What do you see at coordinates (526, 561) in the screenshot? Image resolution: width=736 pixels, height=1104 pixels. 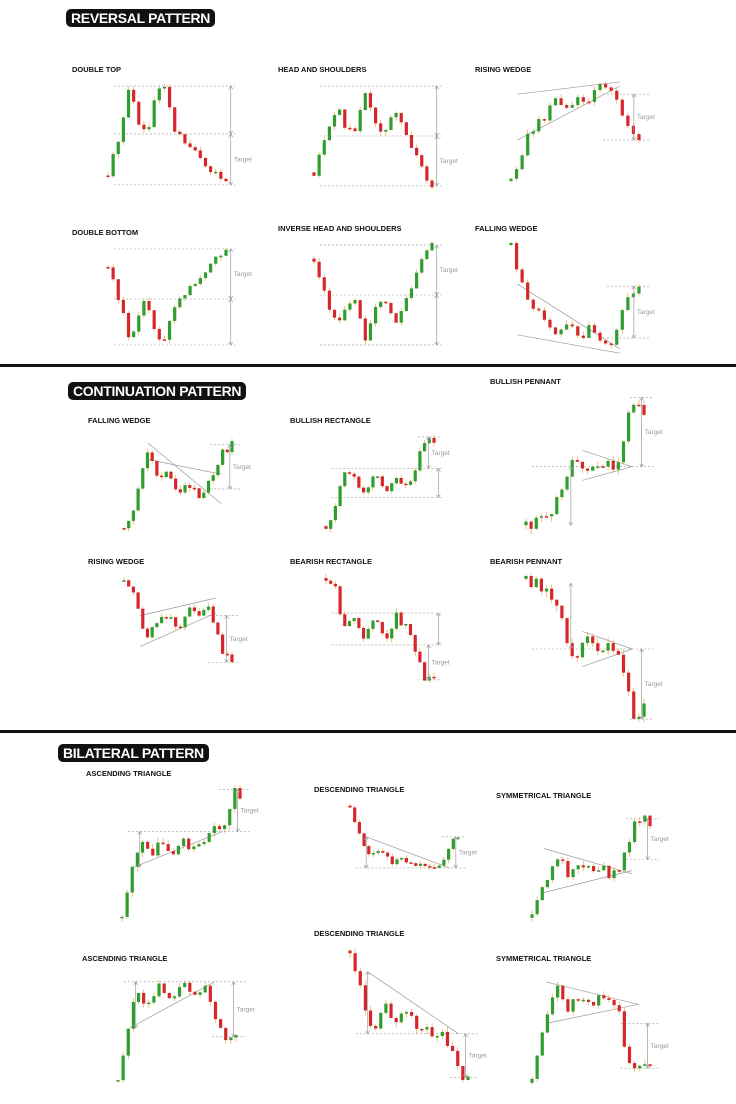 I see `pattern-title: BEARISH PENNANT` at bounding box center [526, 561].